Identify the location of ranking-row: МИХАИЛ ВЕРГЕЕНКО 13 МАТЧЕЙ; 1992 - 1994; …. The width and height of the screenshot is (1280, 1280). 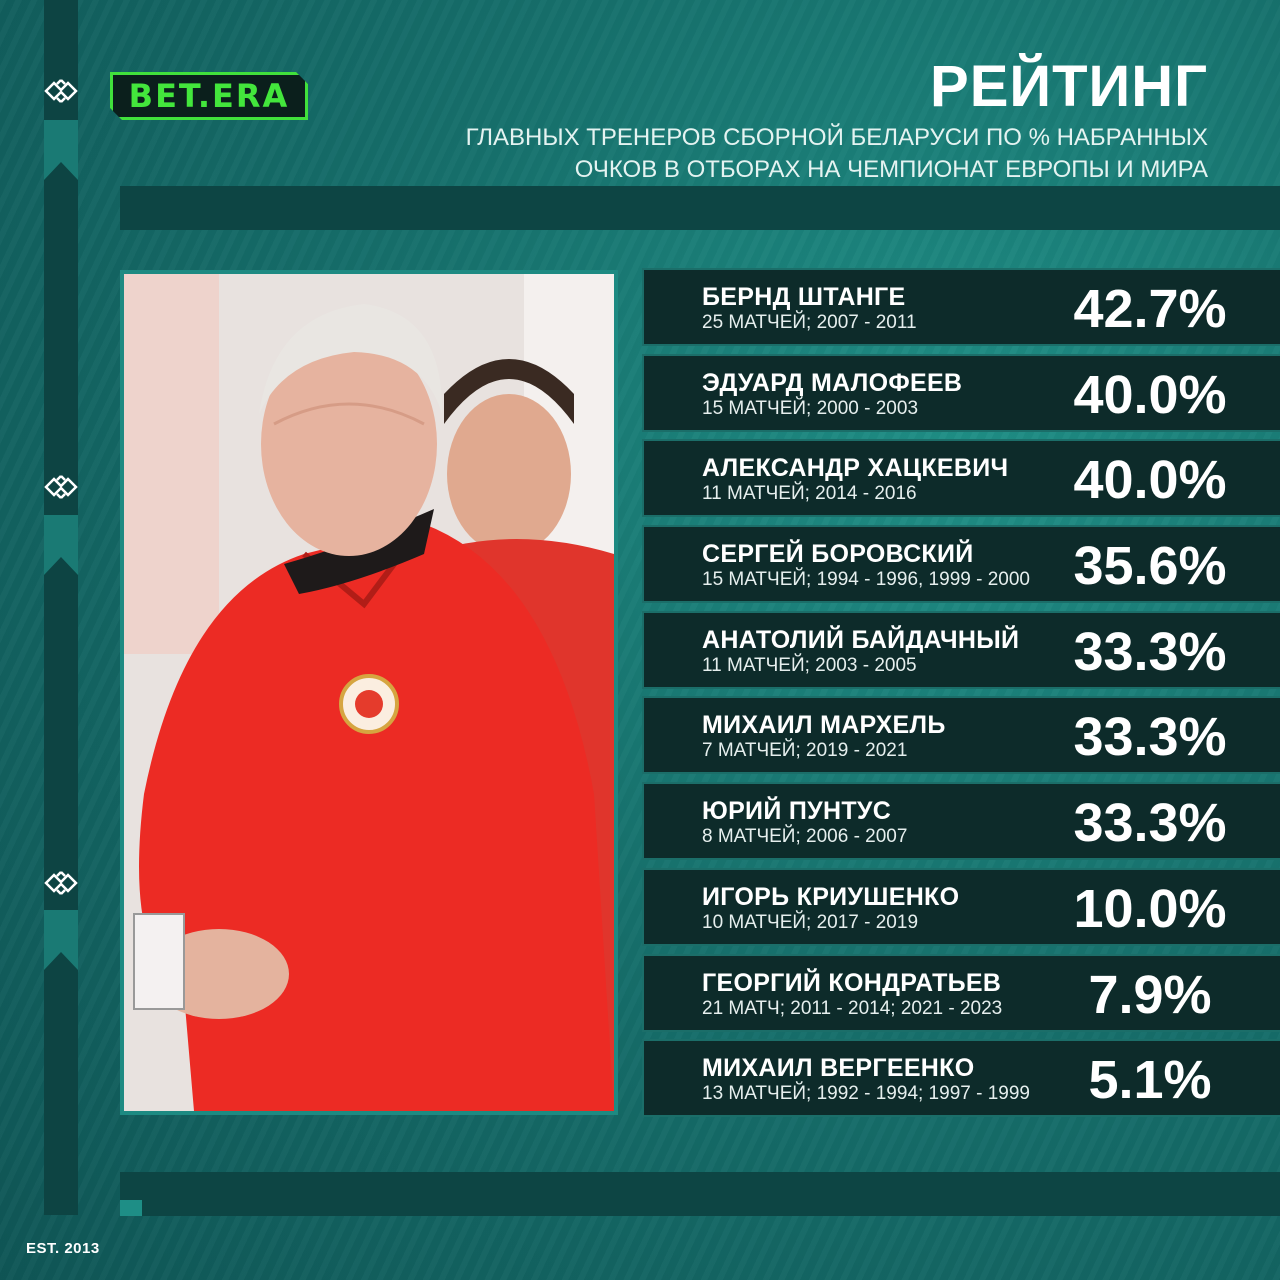
(961, 1078).